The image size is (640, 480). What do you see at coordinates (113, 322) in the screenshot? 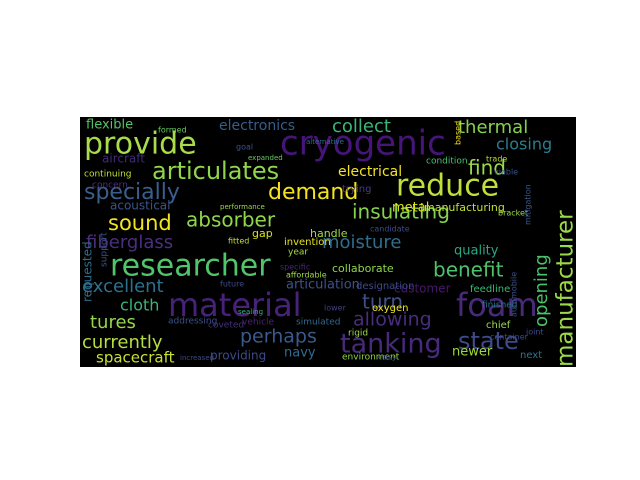
I see `word-tures: tures` at bounding box center [113, 322].